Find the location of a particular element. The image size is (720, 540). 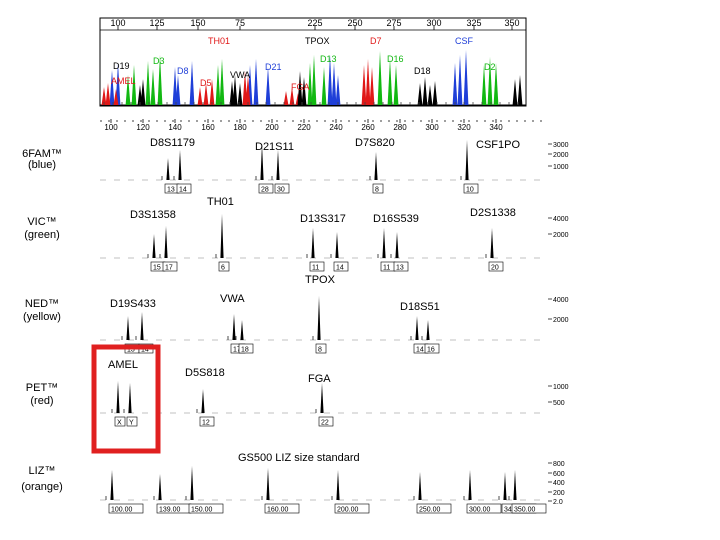

overview-top-tick-label: 275 is located at coordinates (393, 23).